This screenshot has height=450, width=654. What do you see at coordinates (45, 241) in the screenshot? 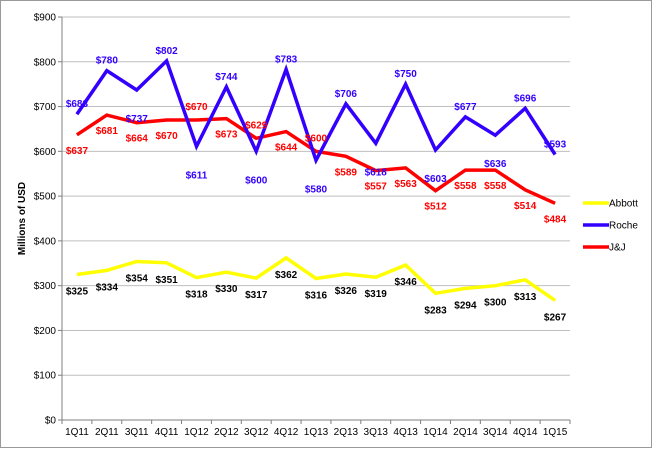
I see `y-tick-label: $400` at bounding box center [45, 241].